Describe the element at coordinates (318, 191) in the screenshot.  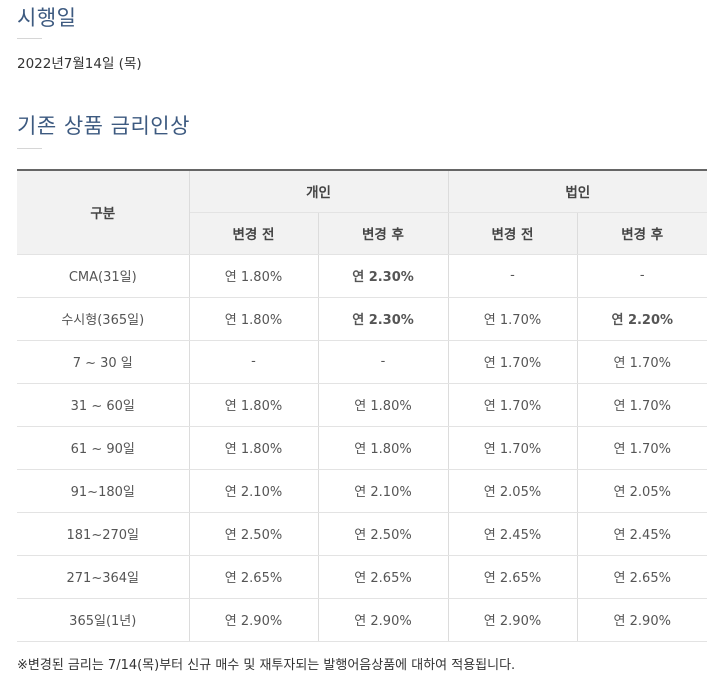
I see `header-individual: 개인` at that location.